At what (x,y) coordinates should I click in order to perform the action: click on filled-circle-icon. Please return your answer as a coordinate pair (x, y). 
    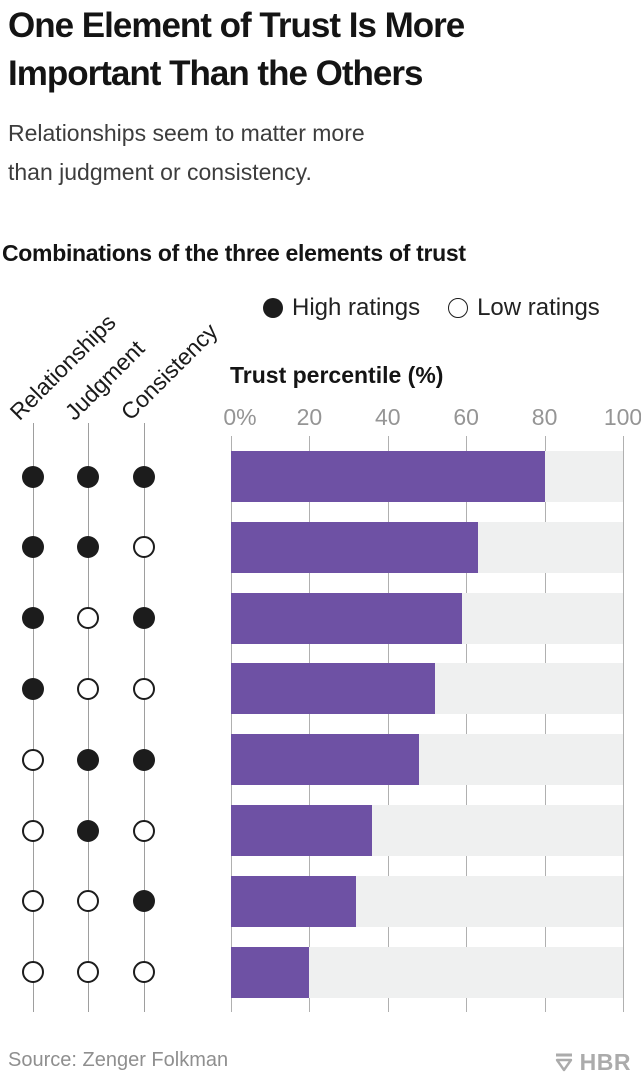
    Looking at the image, I should click on (273, 308).